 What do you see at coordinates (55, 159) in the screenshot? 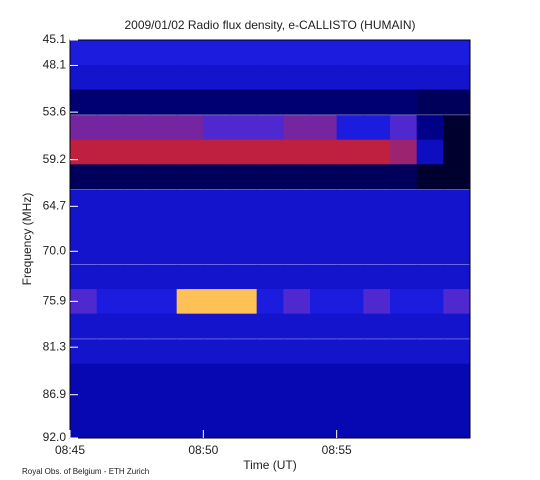
I see `y-tick-label: 59.2` at bounding box center [55, 159].